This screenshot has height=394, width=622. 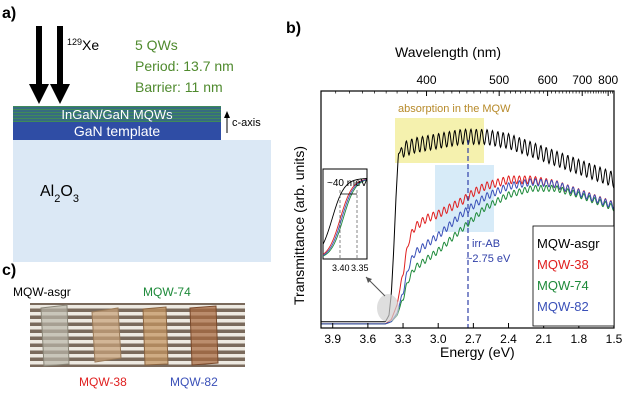 What do you see at coordinates (341, 268) in the screenshot?
I see `inset-tick-1: 3.40` at bounding box center [341, 268].